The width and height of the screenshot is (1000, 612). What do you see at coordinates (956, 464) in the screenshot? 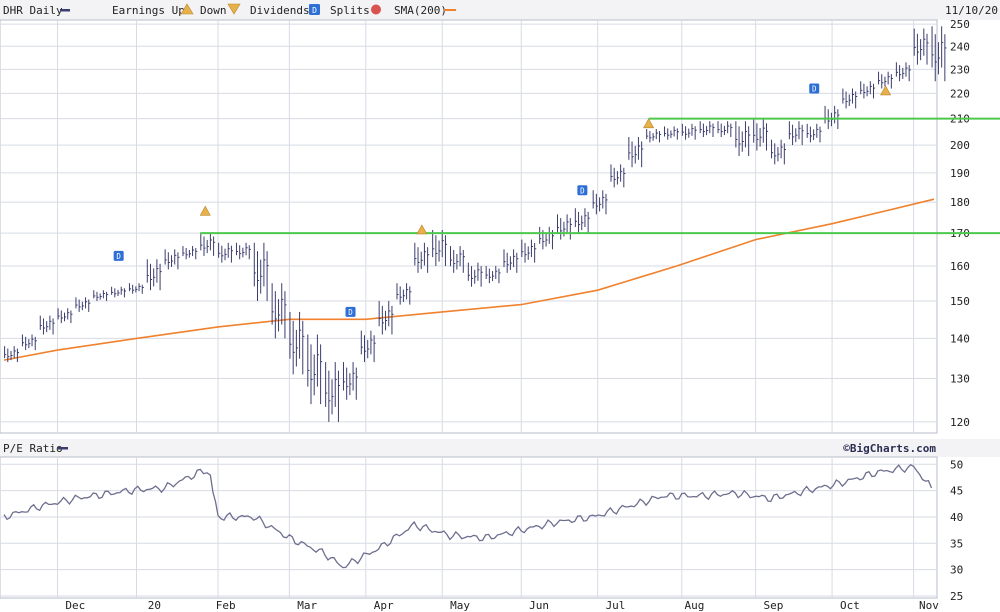
I see `pe-tick-label: 50` at bounding box center [956, 464].